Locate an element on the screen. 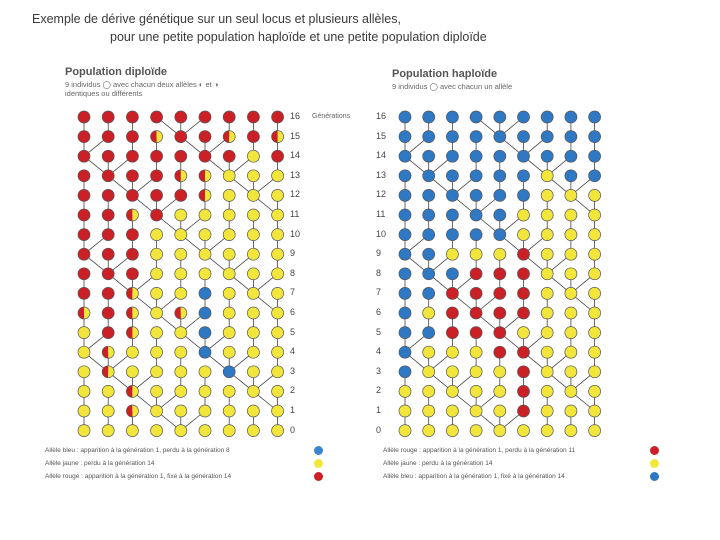  generation-label: 14 is located at coordinates (295, 155).